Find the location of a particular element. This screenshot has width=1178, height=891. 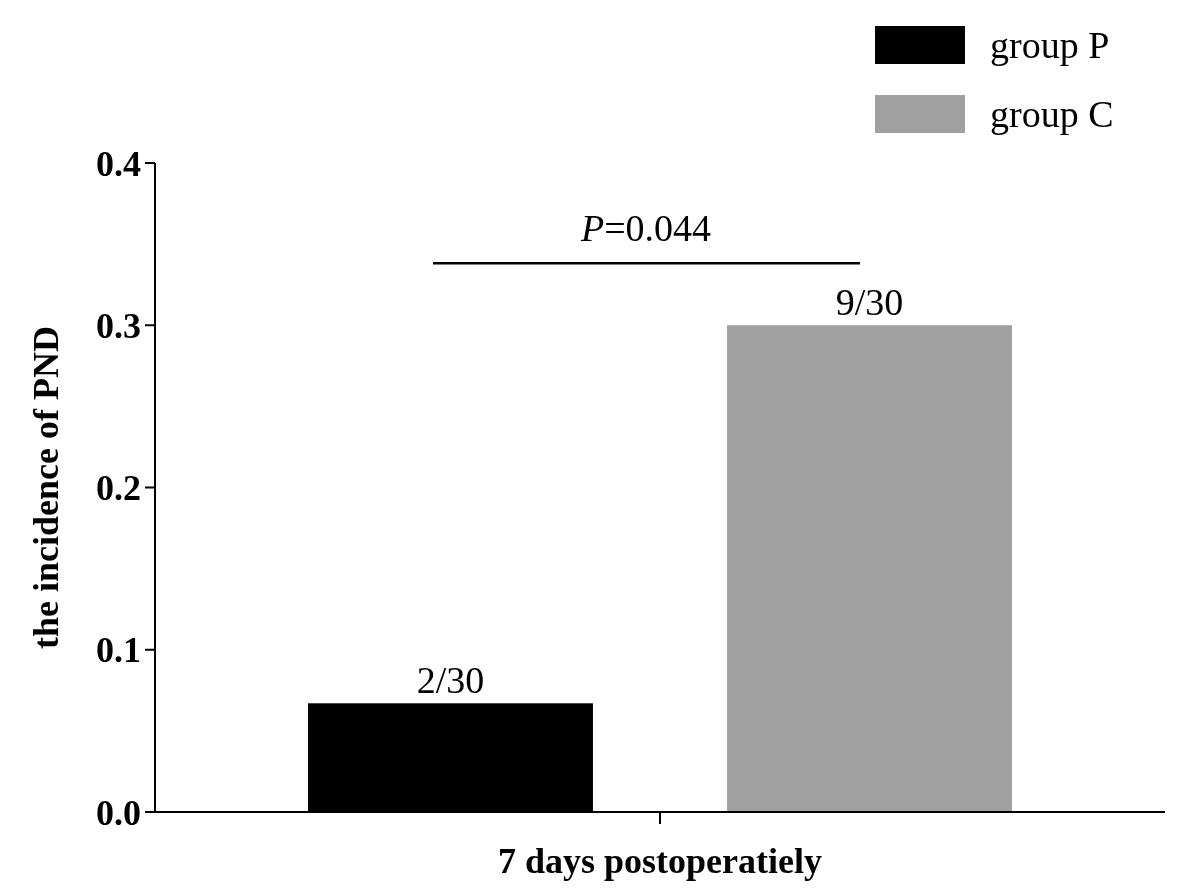

x-tick-label: 7 days postoperatiely is located at coordinates (660, 861).